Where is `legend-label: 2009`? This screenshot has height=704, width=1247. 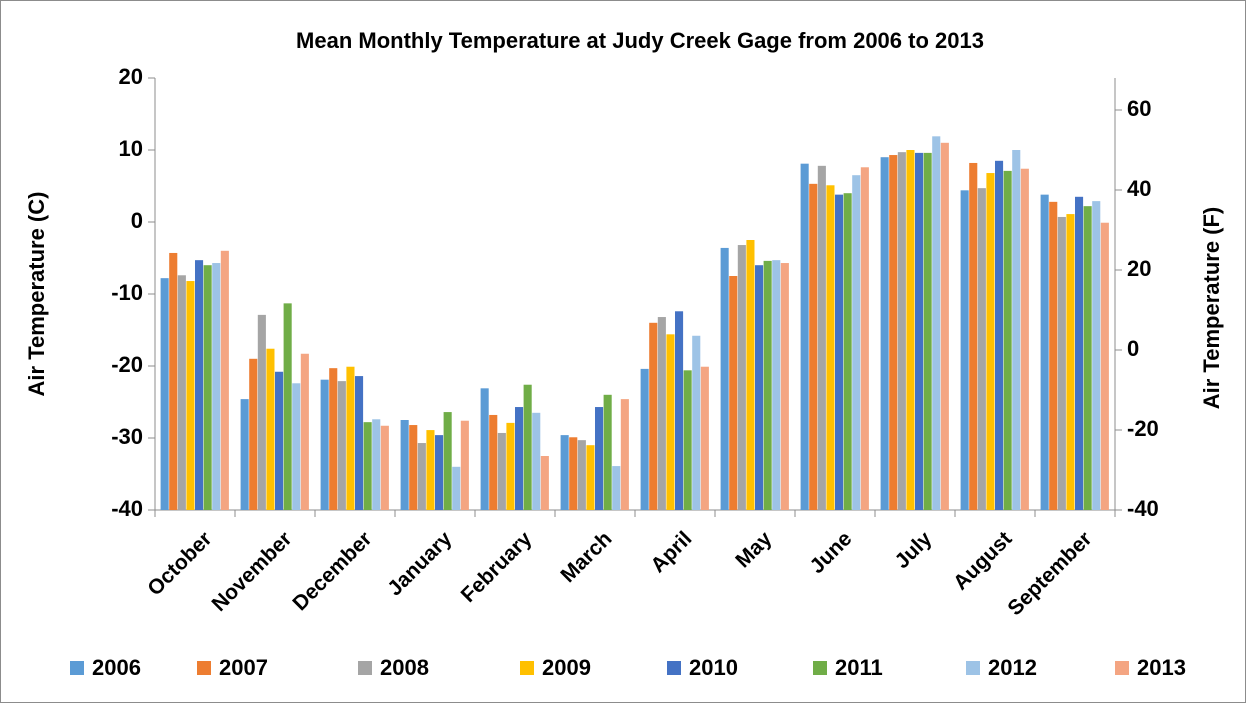
legend-label: 2009 is located at coordinates (566, 667).